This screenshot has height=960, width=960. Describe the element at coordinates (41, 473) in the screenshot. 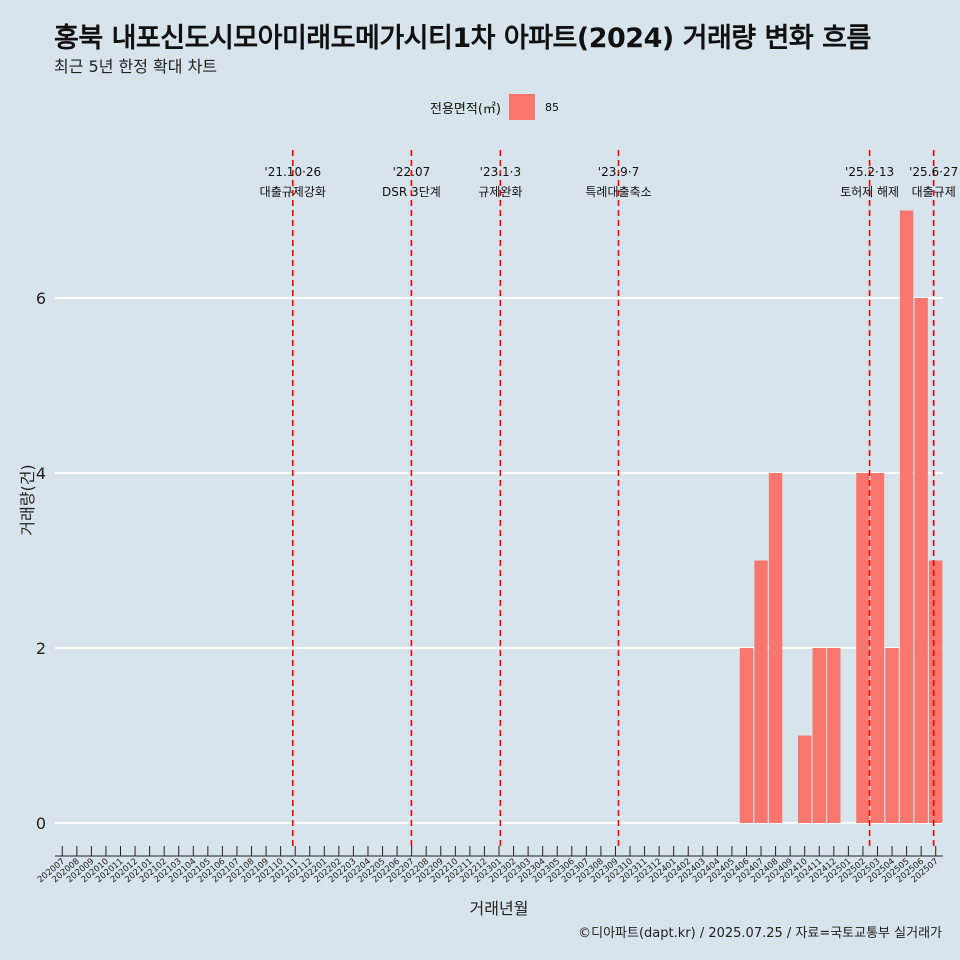

I see `y-tick-label: 4` at that location.